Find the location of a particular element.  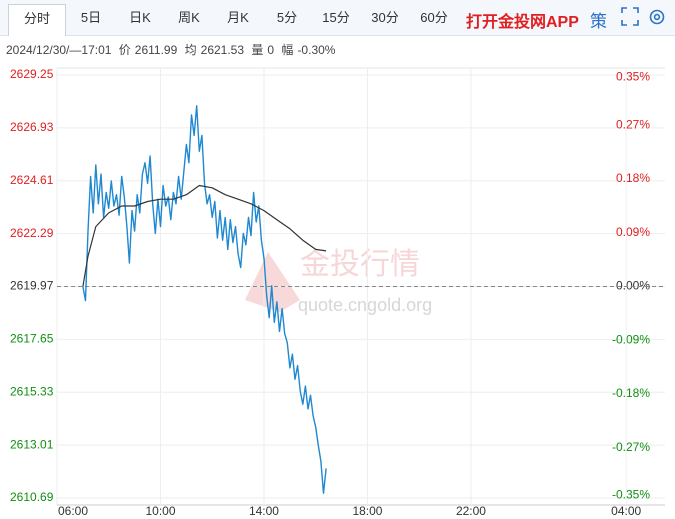

change: -0.30% is located at coordinates (316, 50).